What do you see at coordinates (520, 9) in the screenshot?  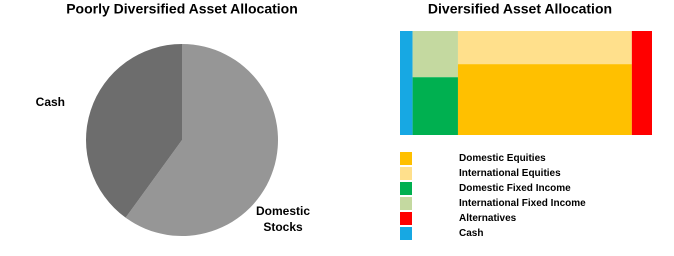 I see `chart-title: Diversified Asset Allocation` at bounding box center [520, 9].